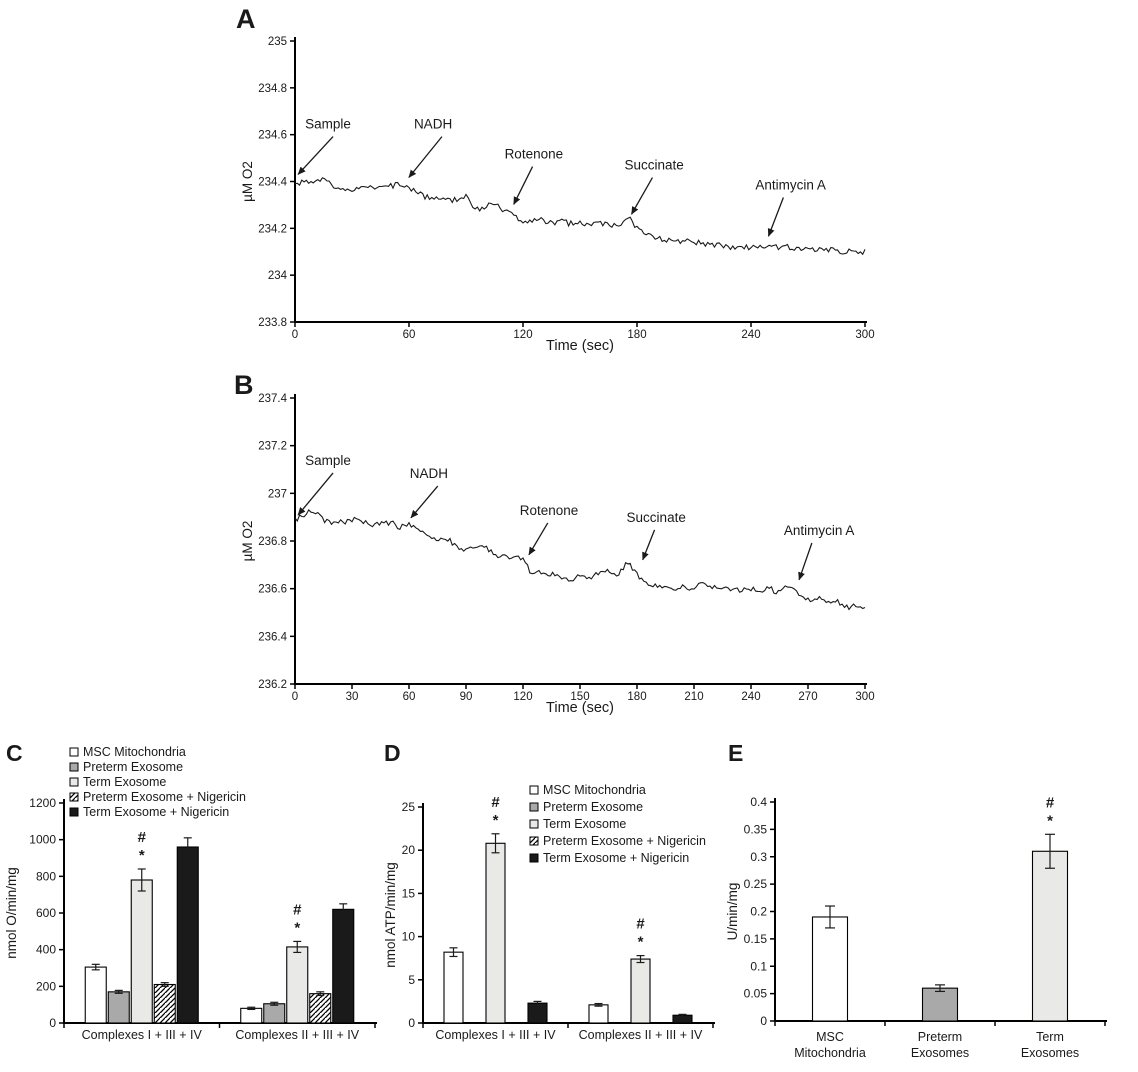 This screenshot has width=1138, height=1072. What do you see at coordinates (409, 807) in the screenshot?
I see `y-tick-label: 25` at bounding box center [409, 807].